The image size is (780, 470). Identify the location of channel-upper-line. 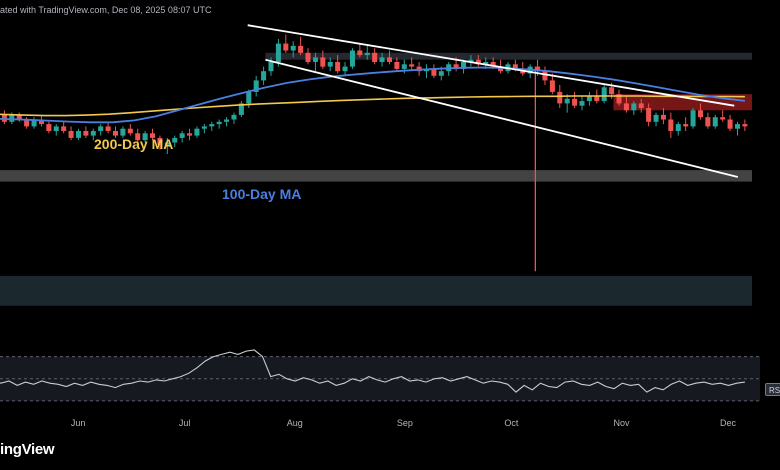
(491, 65).